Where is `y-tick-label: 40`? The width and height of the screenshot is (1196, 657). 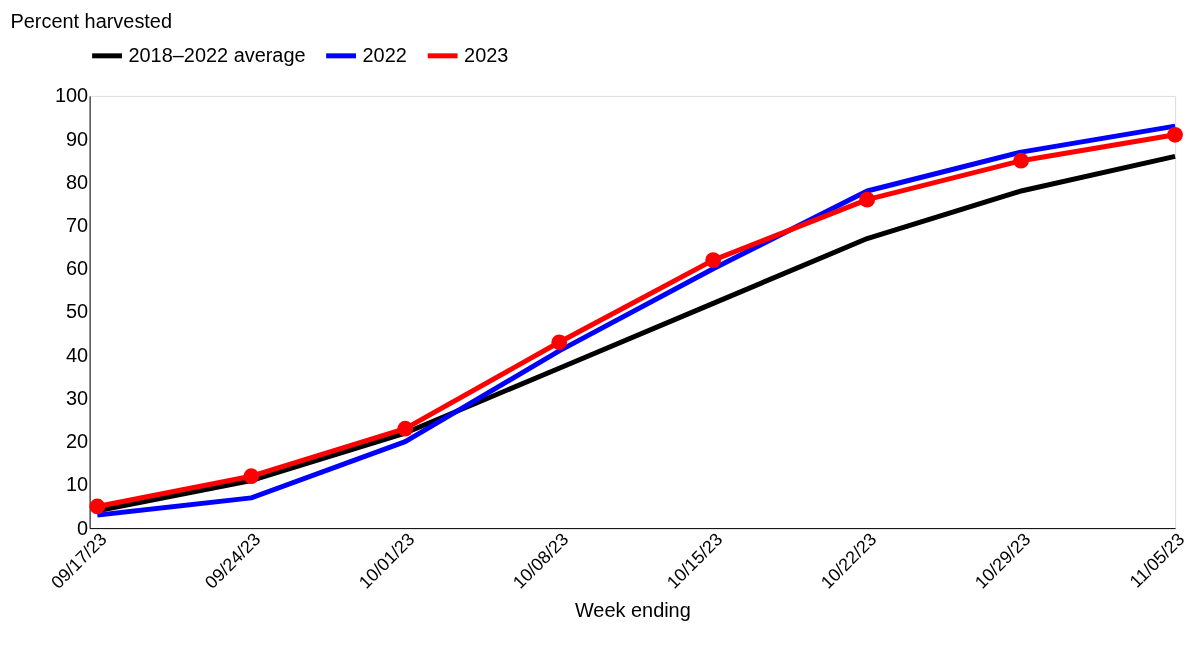 y-tick-label: 40 is located at coordinates (77, 354).